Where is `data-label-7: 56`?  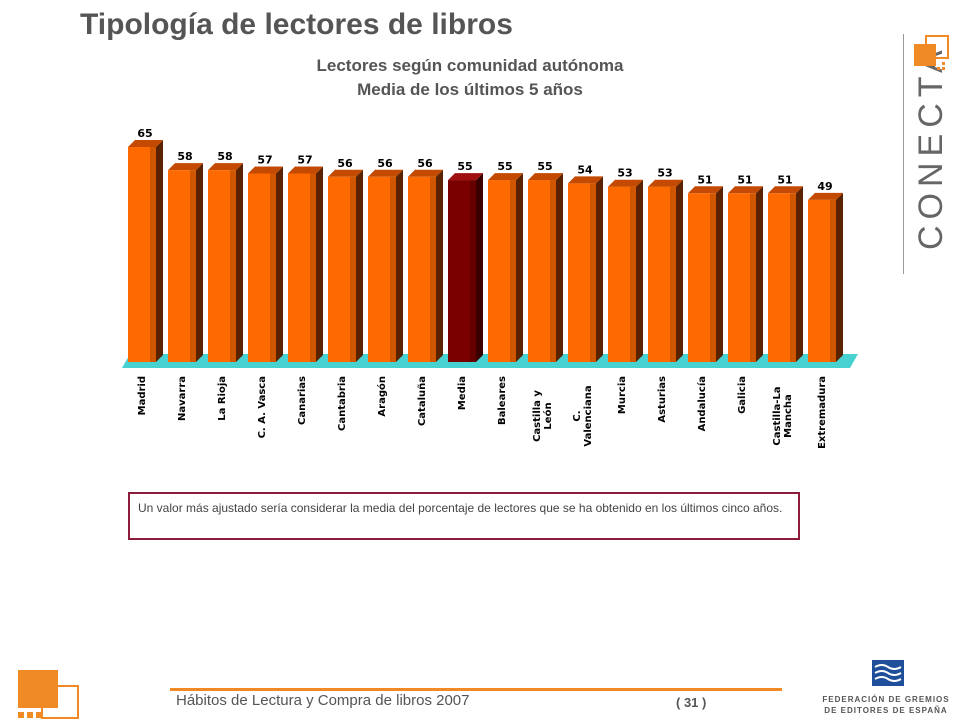 data-label-7: 56 is located at coordinates (425, 163).